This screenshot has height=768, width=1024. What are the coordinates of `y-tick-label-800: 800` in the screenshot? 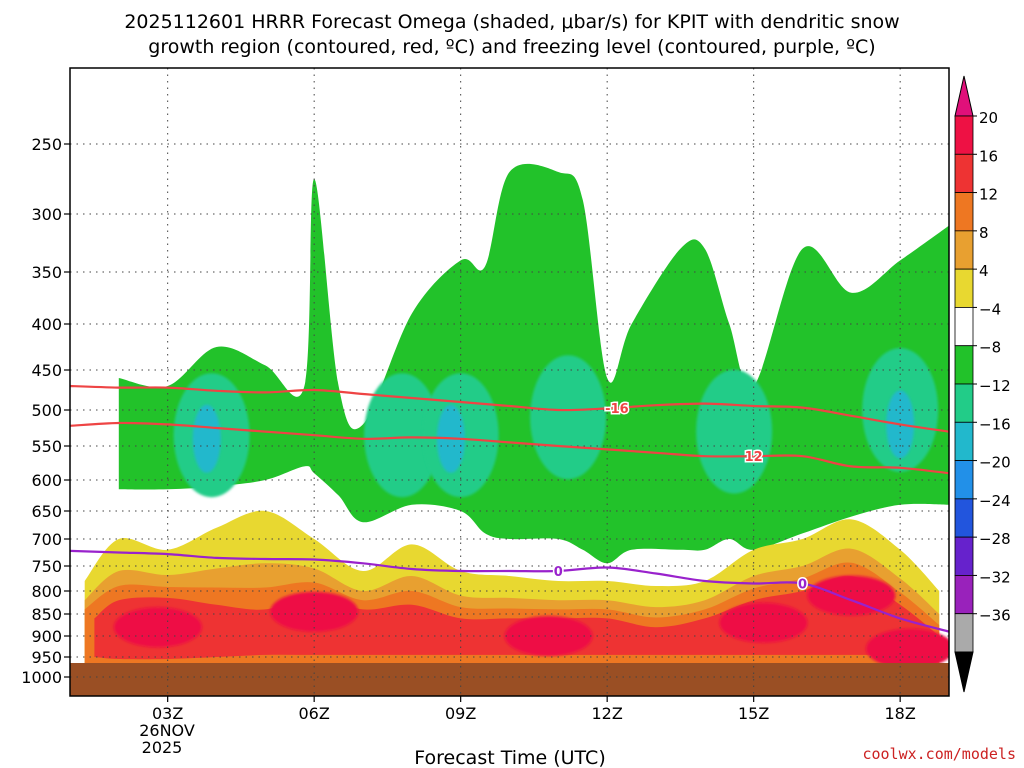 It's located at (46, 591).